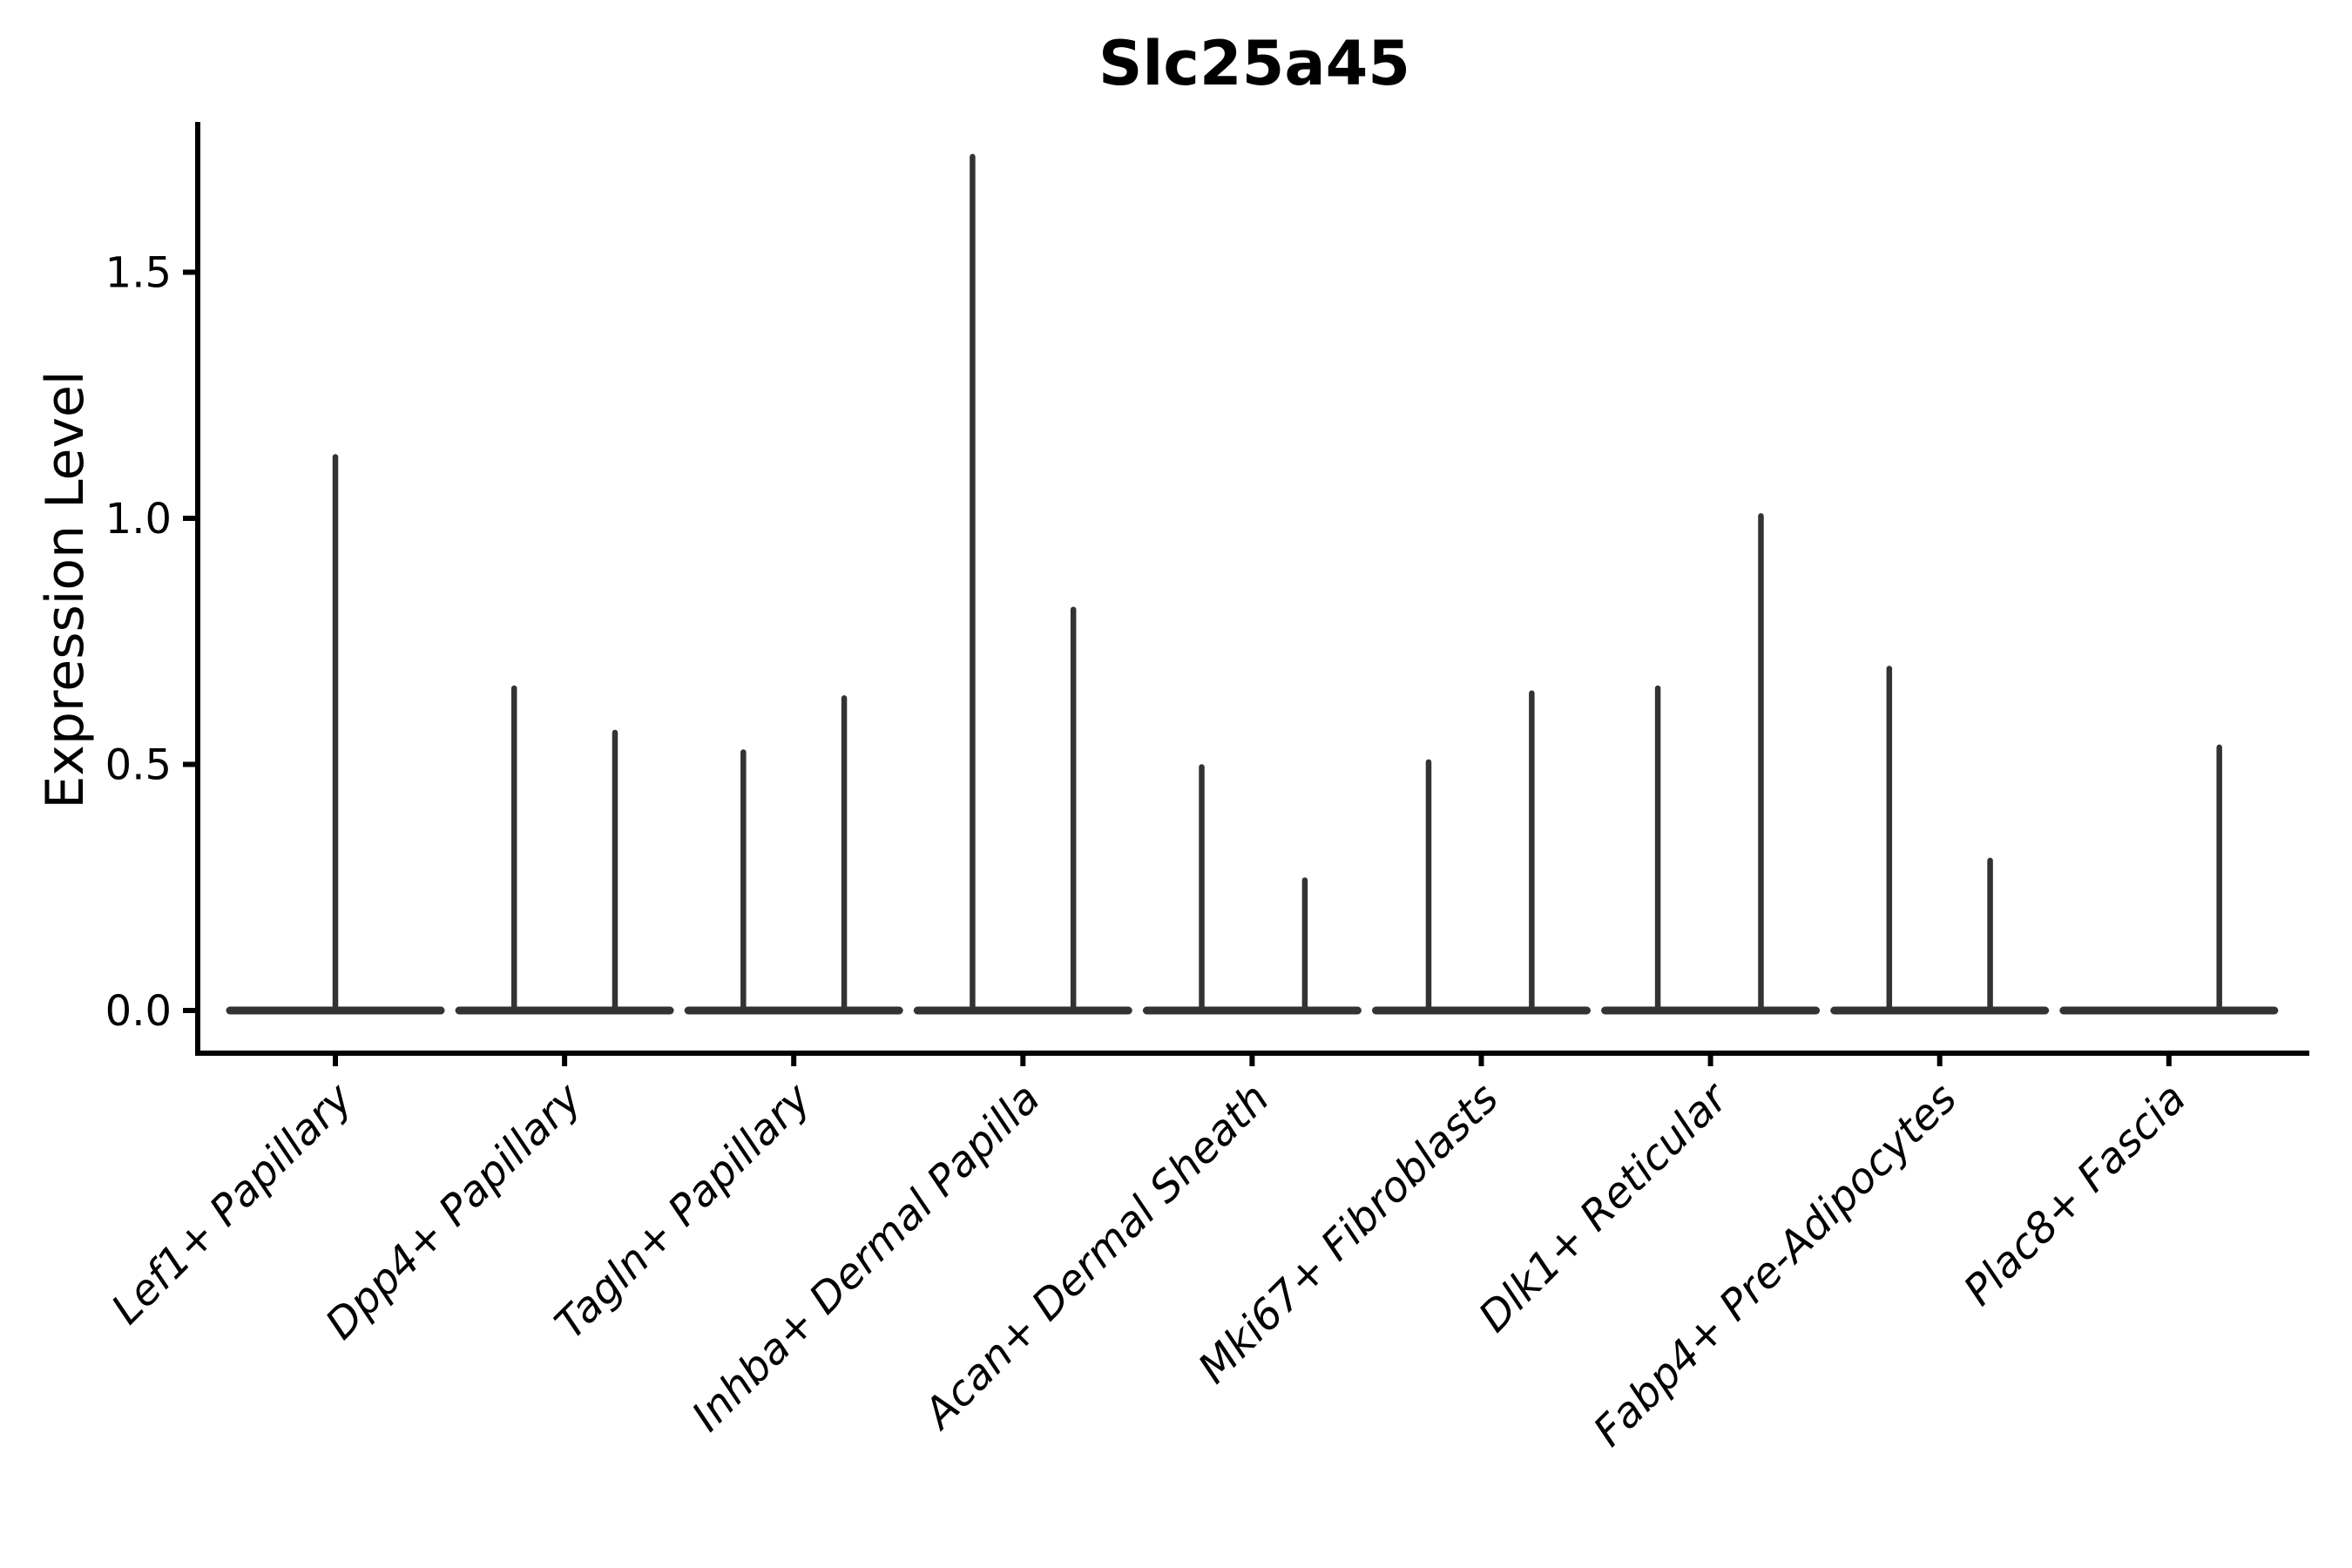 The image size is (2352, 1568). What do you see at coordinates (138, 766) in the screenshot?
I see `y-tick-label-0.5: 0.5` at bounding box center [138, 766].